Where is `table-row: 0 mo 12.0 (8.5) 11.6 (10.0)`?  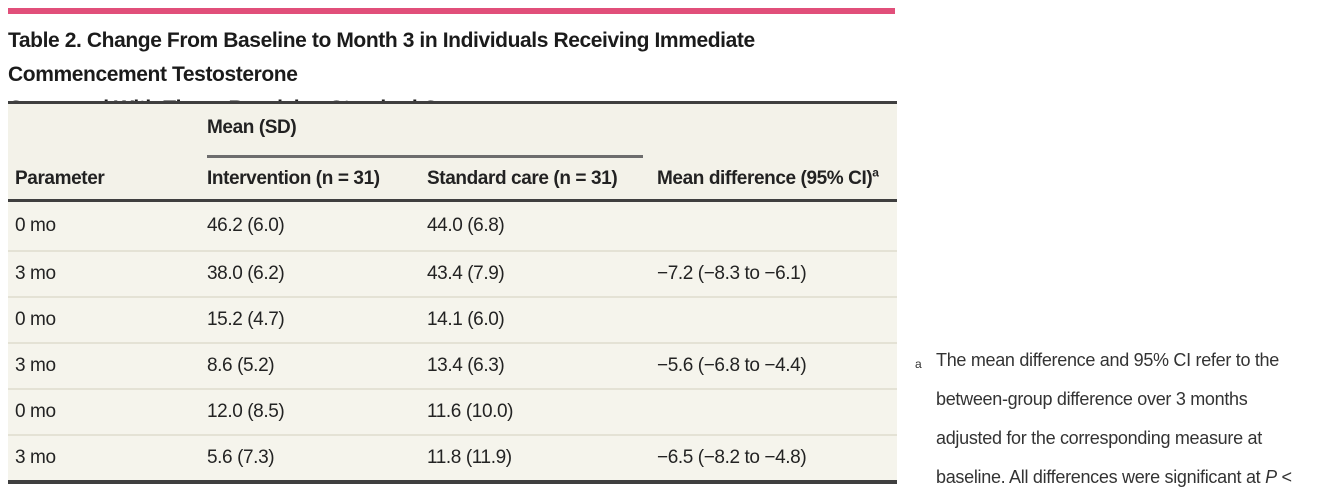 table-row: 0 mo 12.0 (8.5) 11.6 (10.0) is located at coordinates (452, 411).